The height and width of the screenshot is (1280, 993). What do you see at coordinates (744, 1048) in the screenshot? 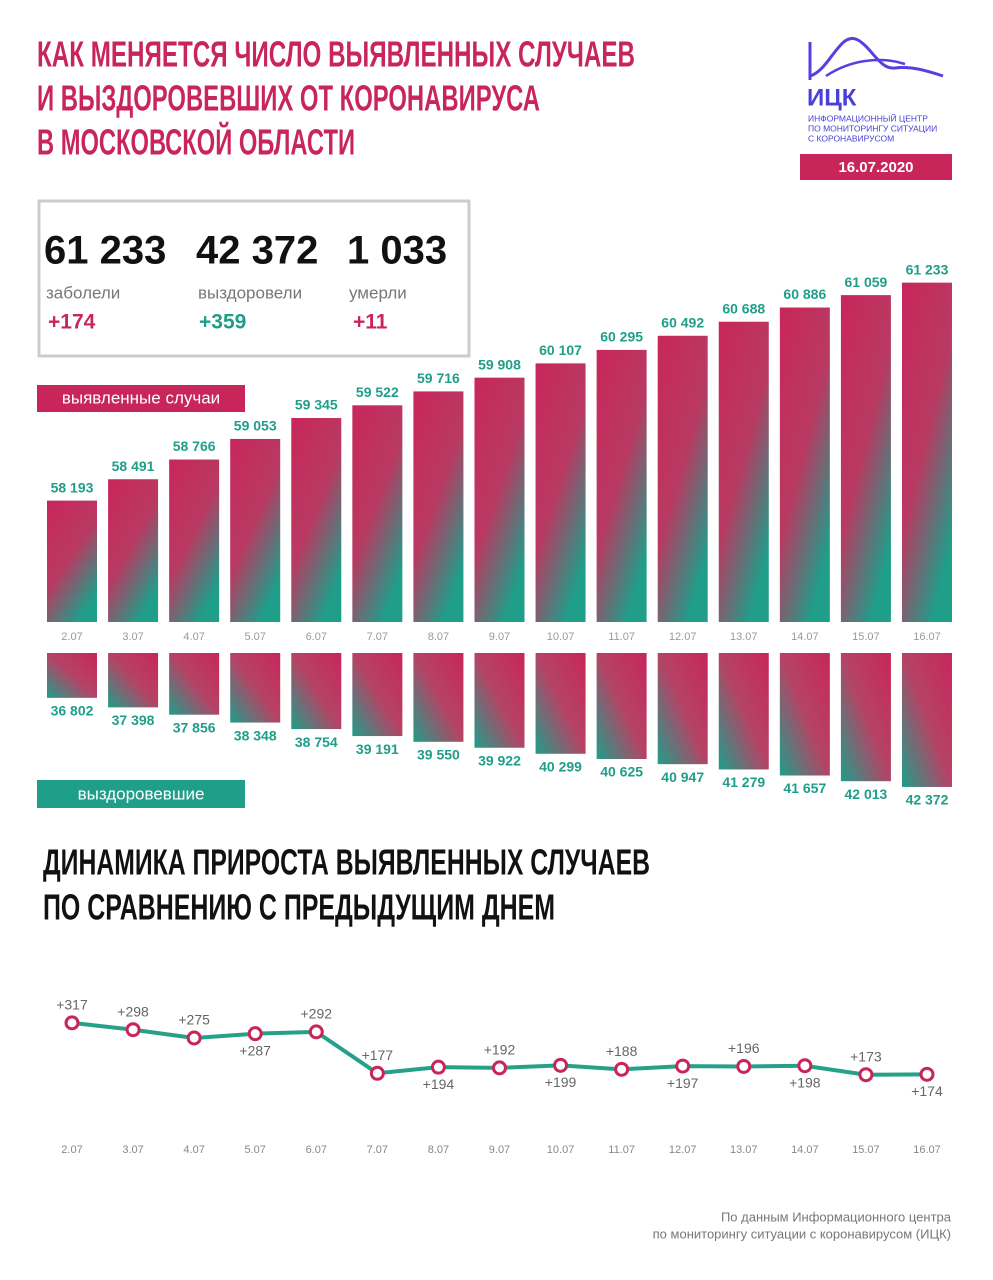
I see `value-label: +196` at bounding box center [744, 1048].